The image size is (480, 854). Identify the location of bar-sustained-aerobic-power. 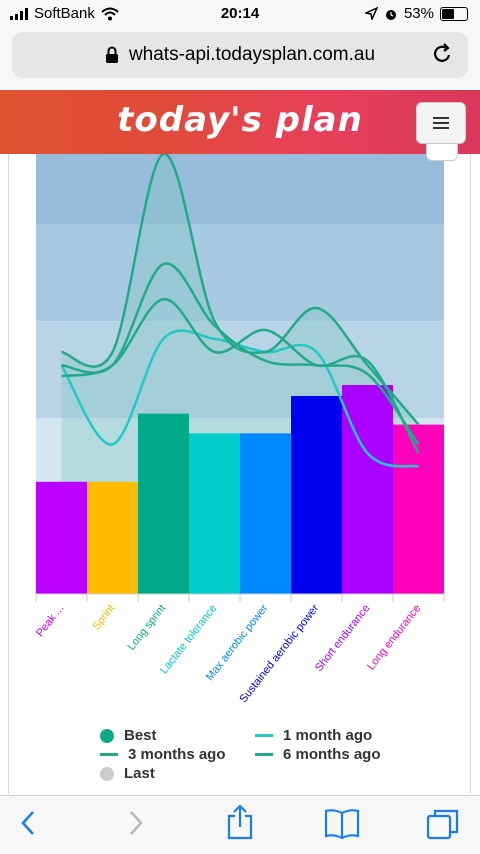
(316, 495).